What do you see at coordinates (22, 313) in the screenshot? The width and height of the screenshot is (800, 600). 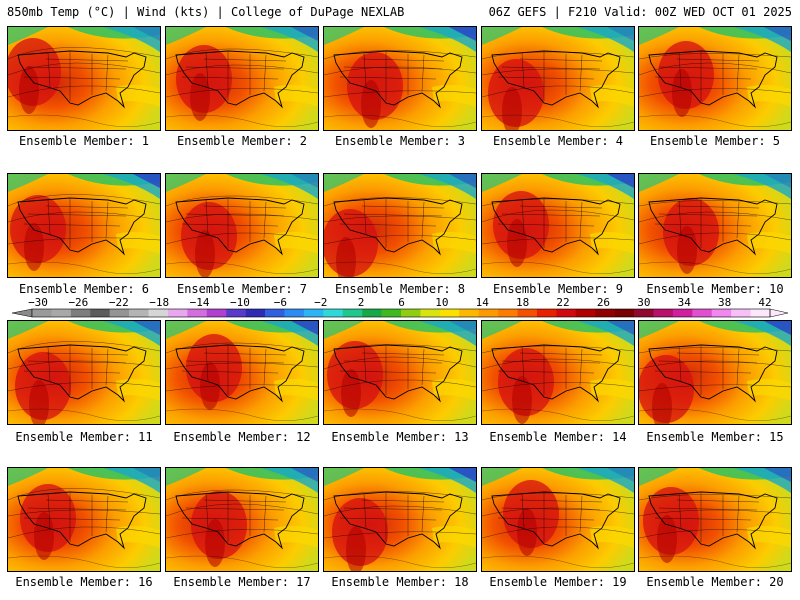 I see `colorbar-arrow-low` at bounding box center [22, 313].